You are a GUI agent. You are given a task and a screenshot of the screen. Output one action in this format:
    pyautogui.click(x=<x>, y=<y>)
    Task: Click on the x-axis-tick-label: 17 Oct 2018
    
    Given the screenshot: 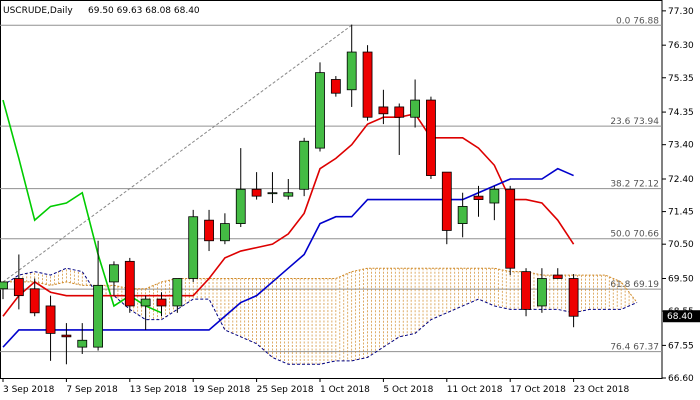 What is the action you would take?
    pyautogui.click(x=538, y=390)
    